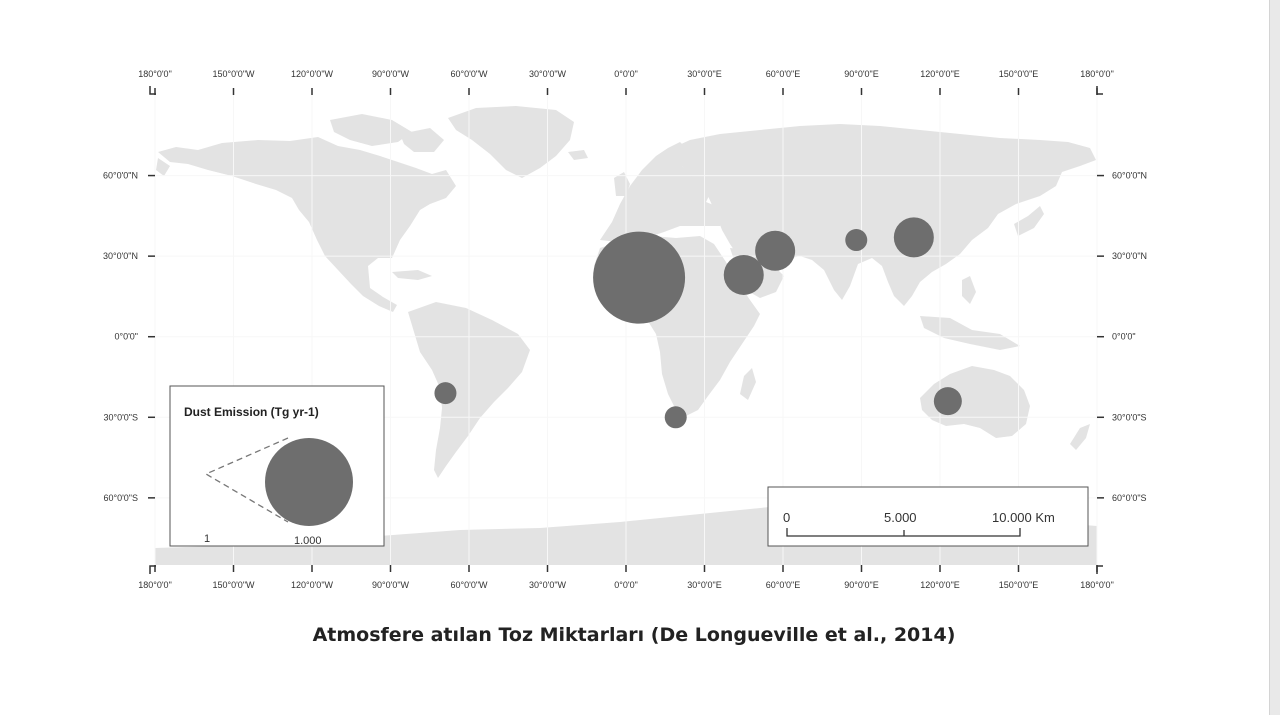 Image resolution: width=1280 pixels, height=720 pixels. Describe the element at coordinates (900, 517) in the screenshot. I see `scale-label-5000: 5.000` at that location.